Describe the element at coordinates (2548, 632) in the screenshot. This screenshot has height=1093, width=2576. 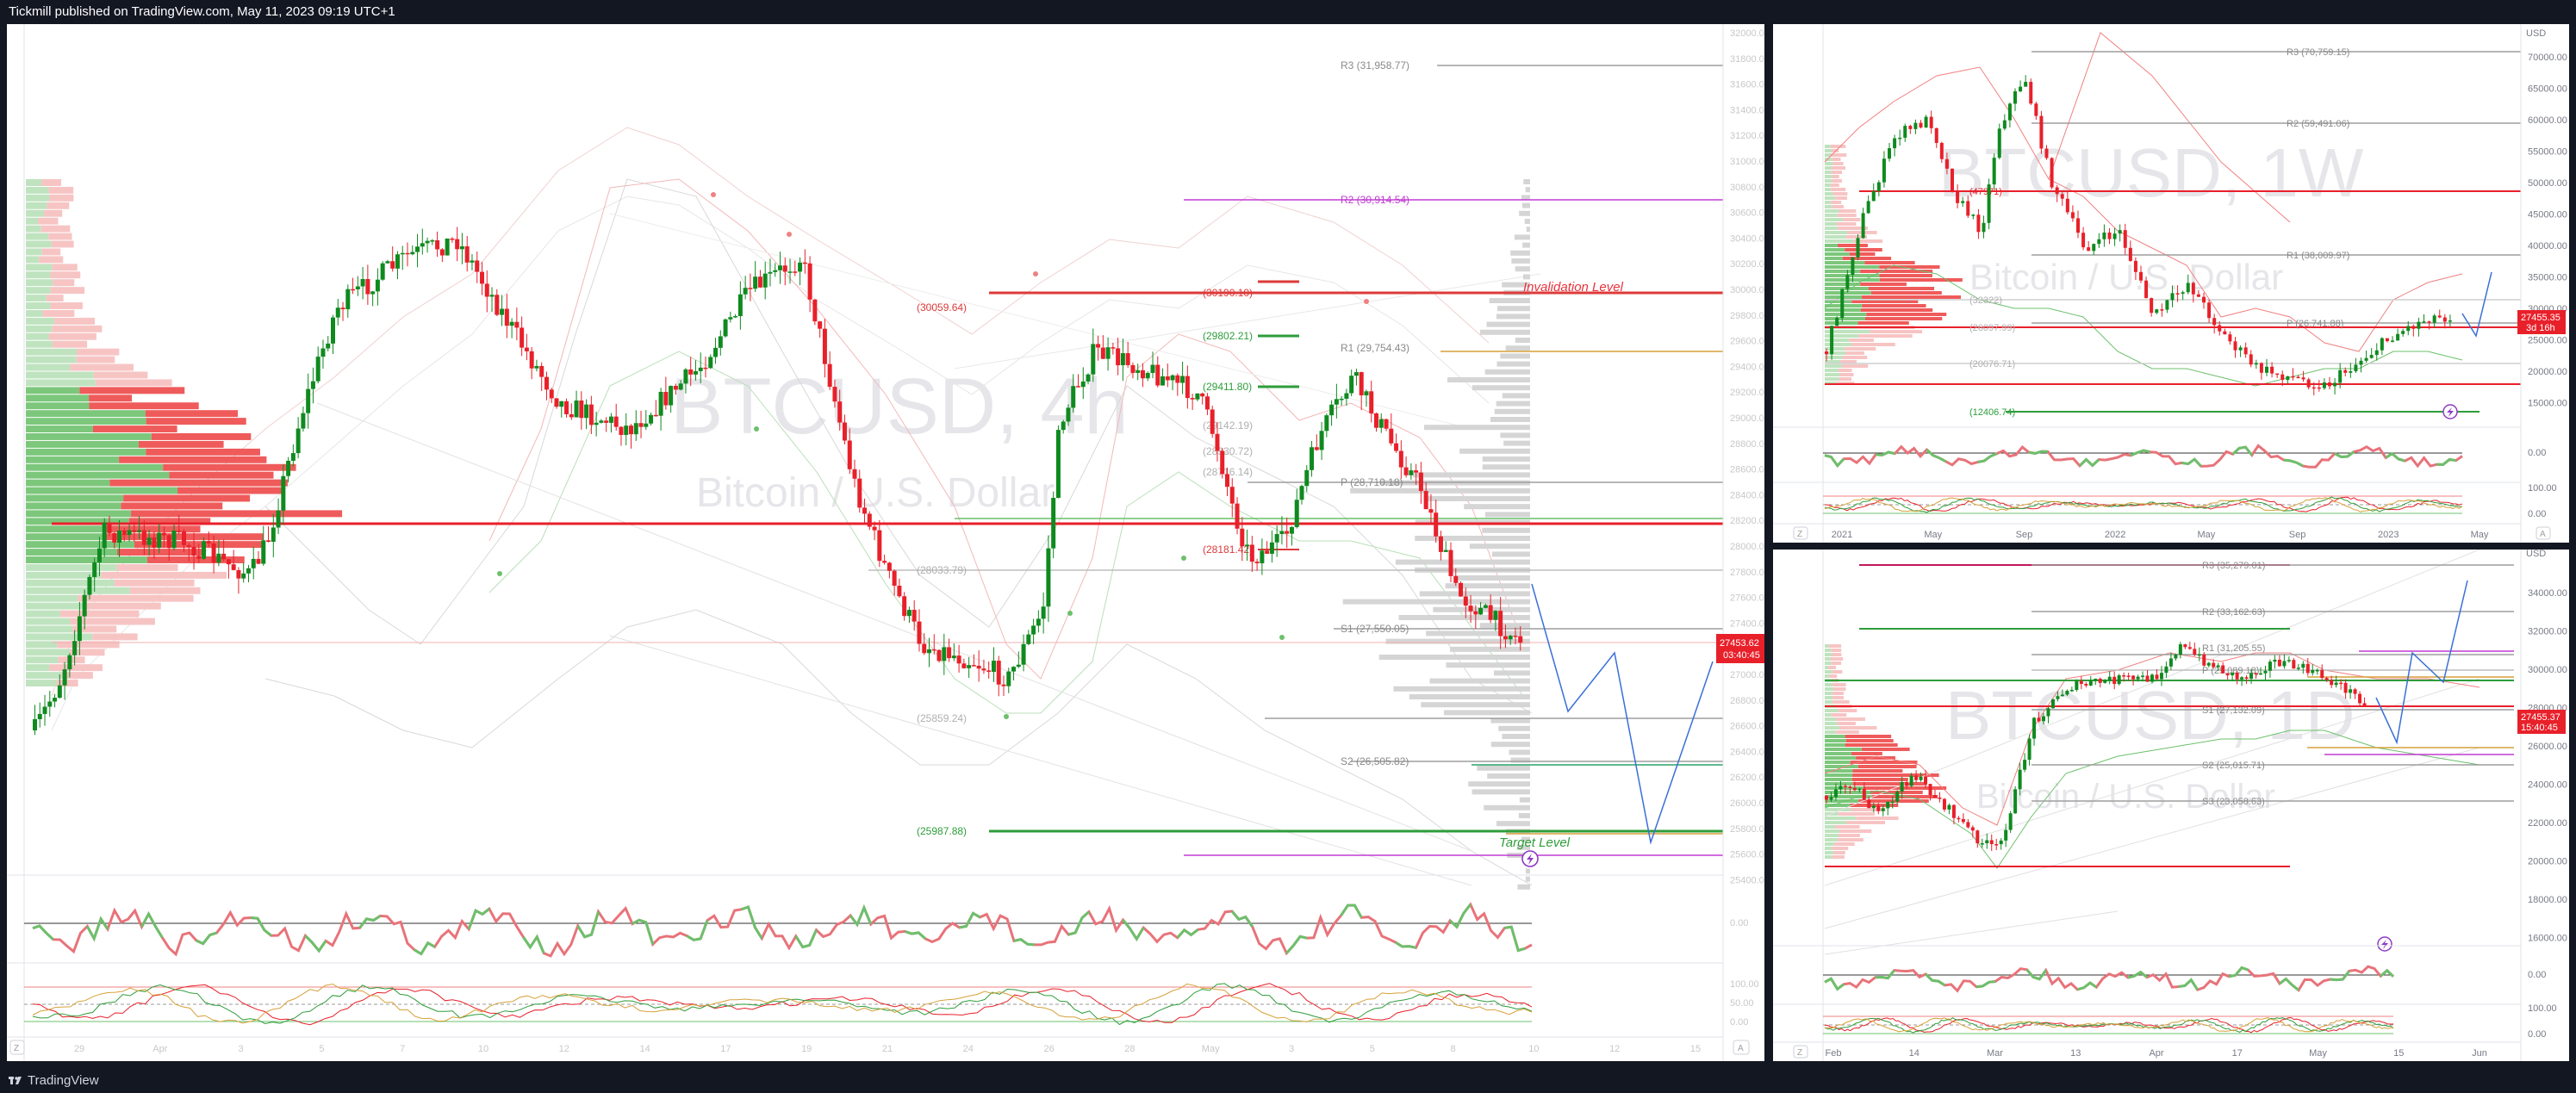
I see `price-tick: 32000.00` at that location.